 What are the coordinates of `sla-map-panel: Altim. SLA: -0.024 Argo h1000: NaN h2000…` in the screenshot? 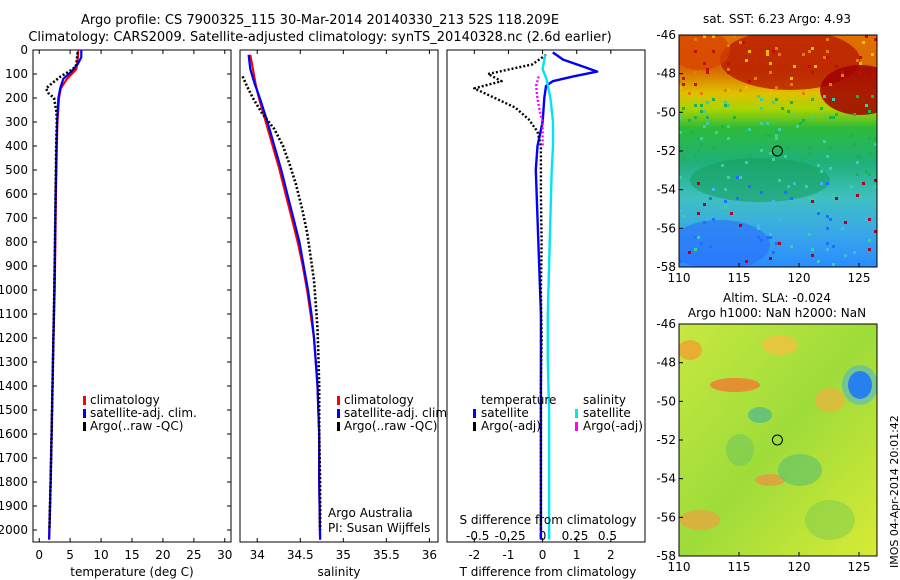 It's located at (767, 432).